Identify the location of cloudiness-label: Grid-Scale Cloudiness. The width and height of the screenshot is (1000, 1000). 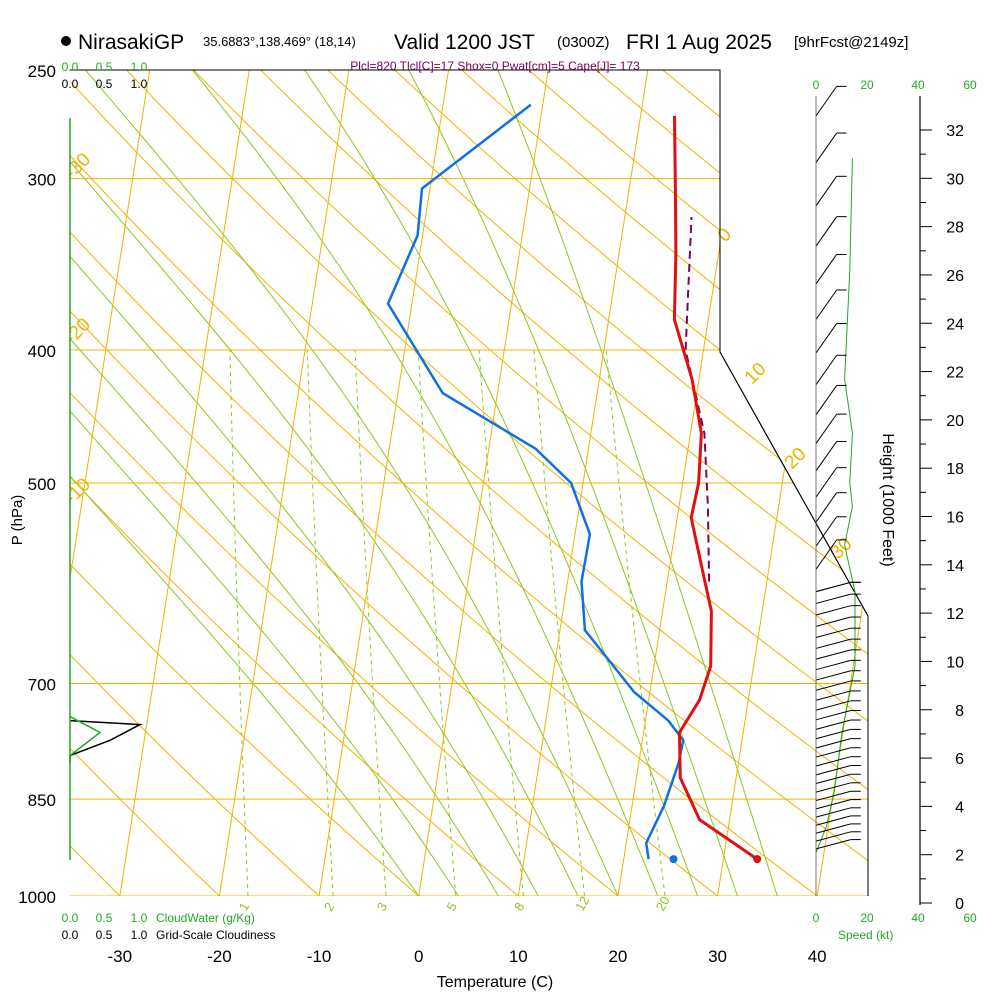
(215, 935).